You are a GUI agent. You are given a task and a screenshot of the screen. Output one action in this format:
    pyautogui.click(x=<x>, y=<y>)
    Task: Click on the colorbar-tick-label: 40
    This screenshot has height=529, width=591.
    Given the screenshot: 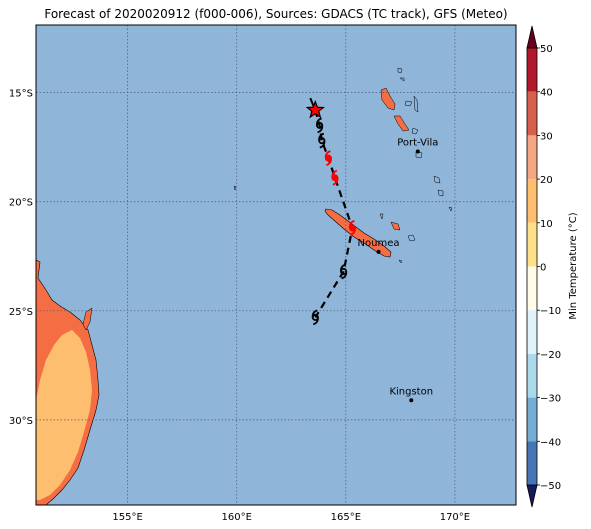 What is the action you would take?
    pyautogui.click(x=546, y=93)
    